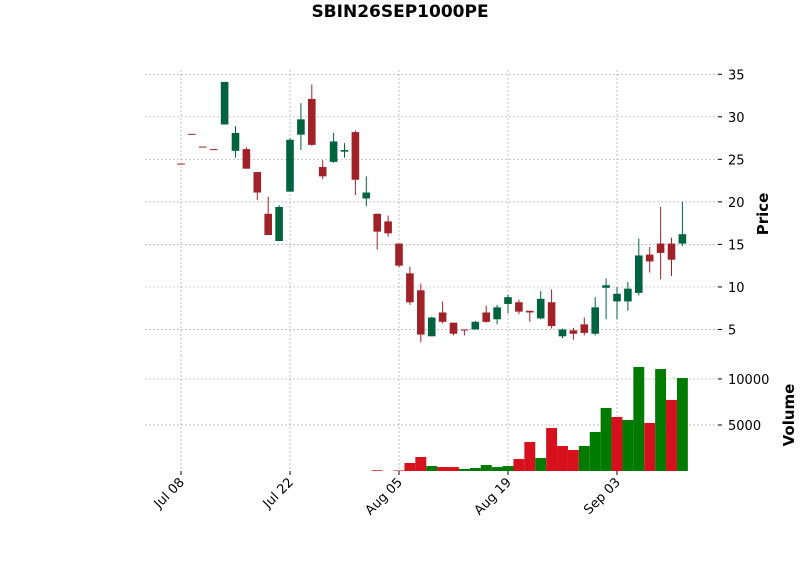 This screenshot has height=579, width=800. What do you see at coordinates (736, 203) in the screenshot?
I see `y-tick-label: 20` at bounding box center [736, 203].